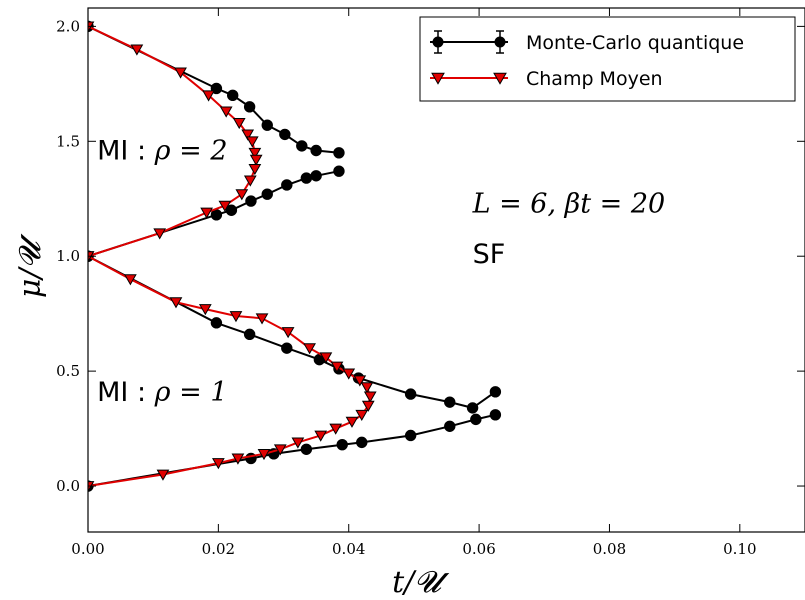 Image resolution: width=805 pixels, height=600 pixels. What do you see at coordinates (191, 151) in the screenshot?
I see `annotation-math: ρ = 2` at bounding box center [191, 151].